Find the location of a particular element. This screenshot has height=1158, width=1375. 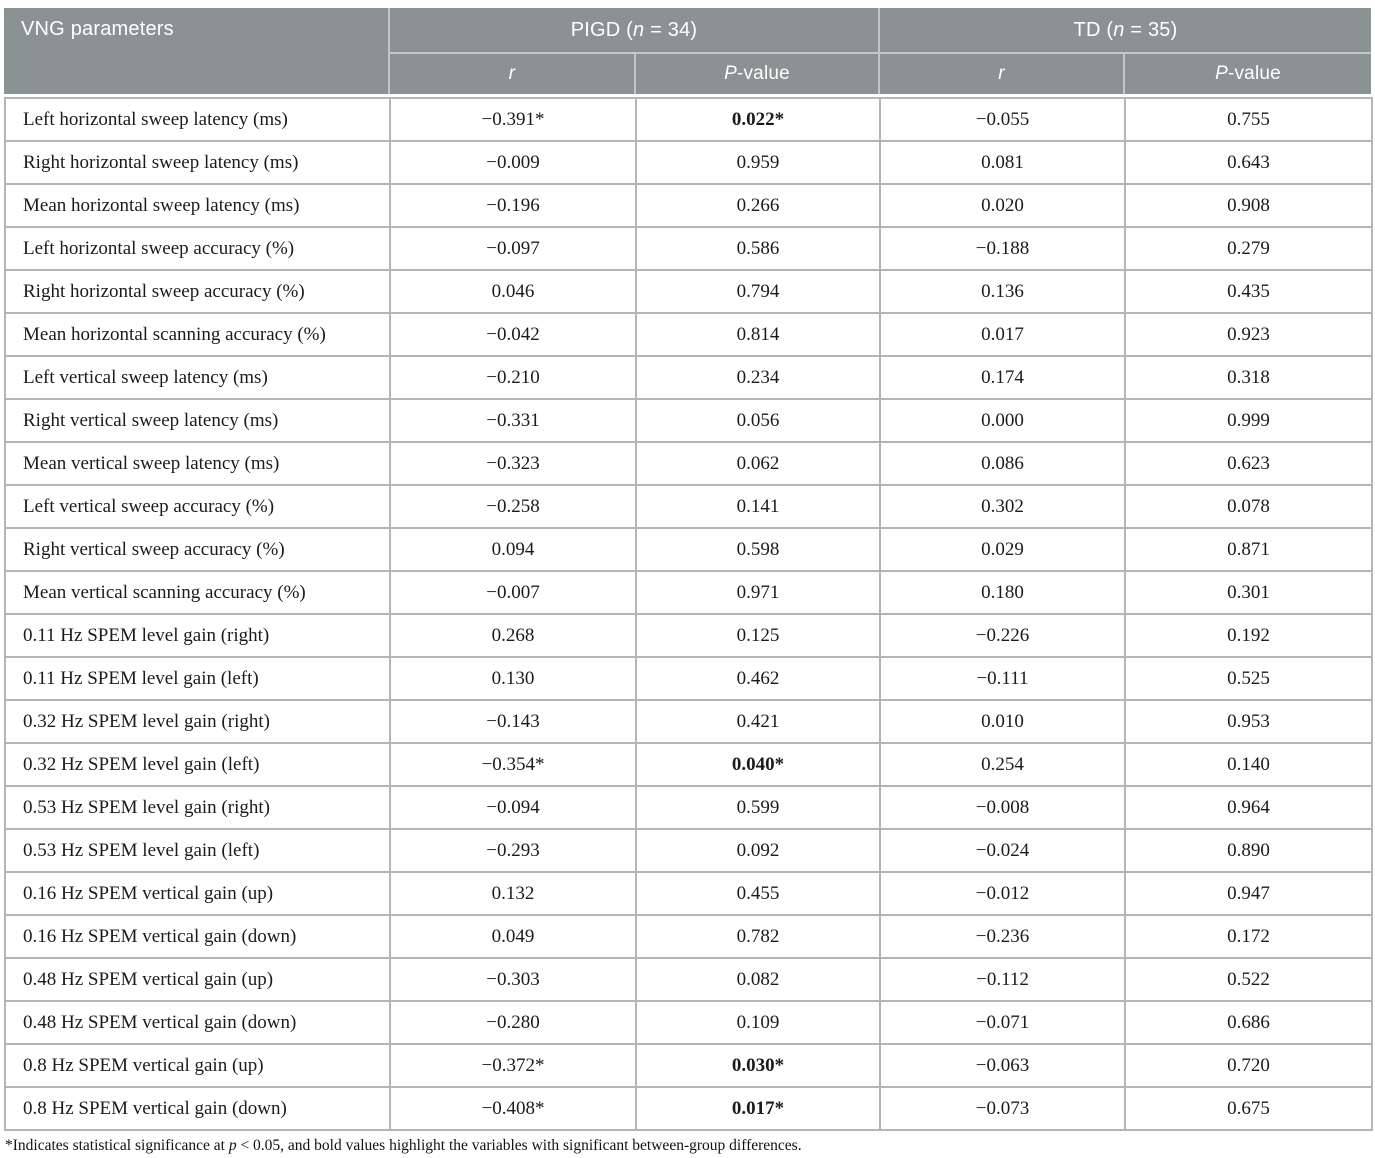

group-td-n: n is located at coordinates (1119, 29).